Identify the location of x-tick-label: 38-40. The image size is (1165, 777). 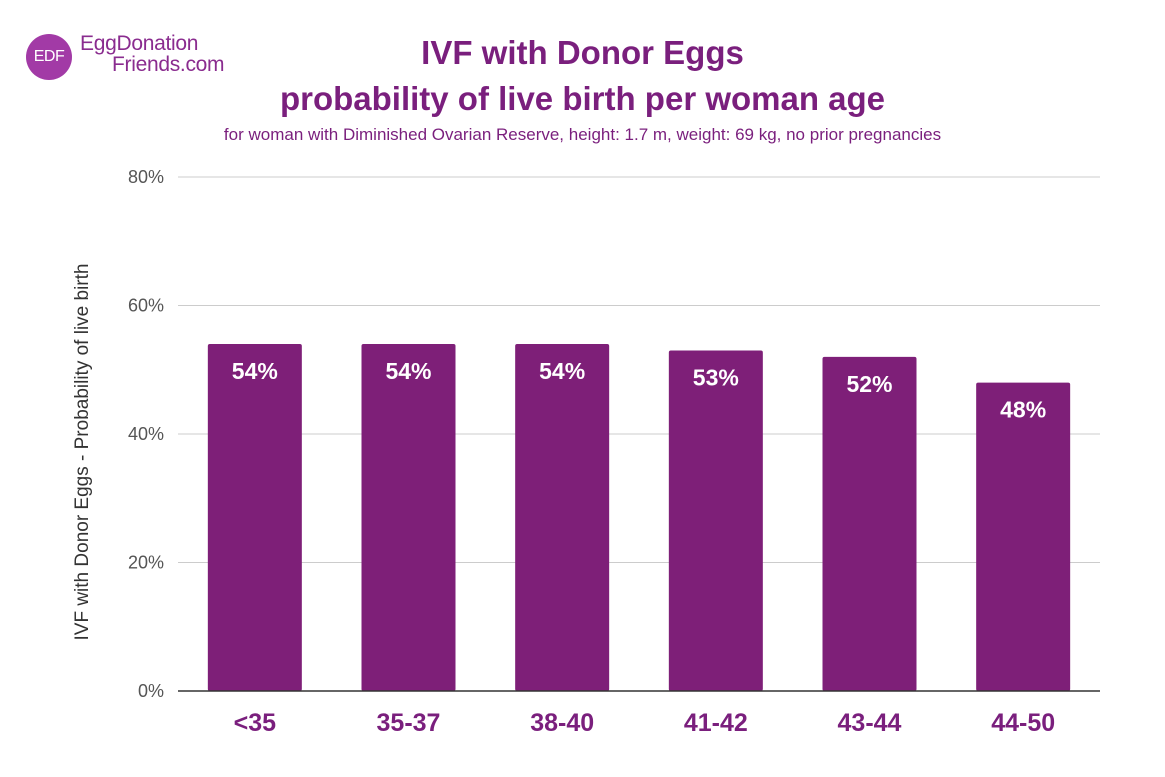
(562, 723).